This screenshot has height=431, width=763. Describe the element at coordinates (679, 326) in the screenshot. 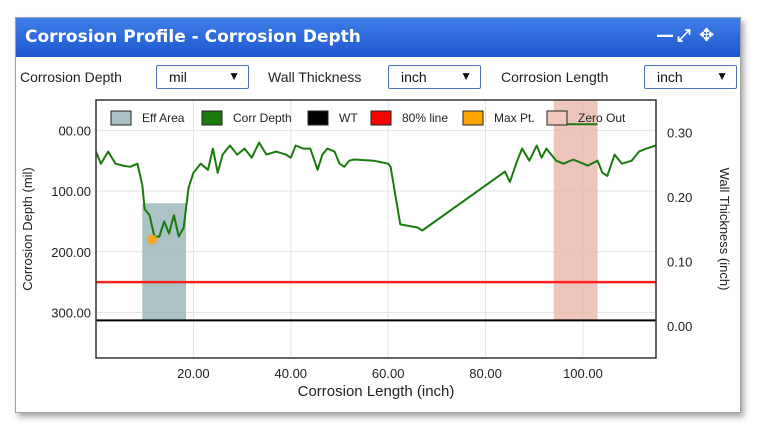

I see `y2-tick-label: 0.00` at that location.